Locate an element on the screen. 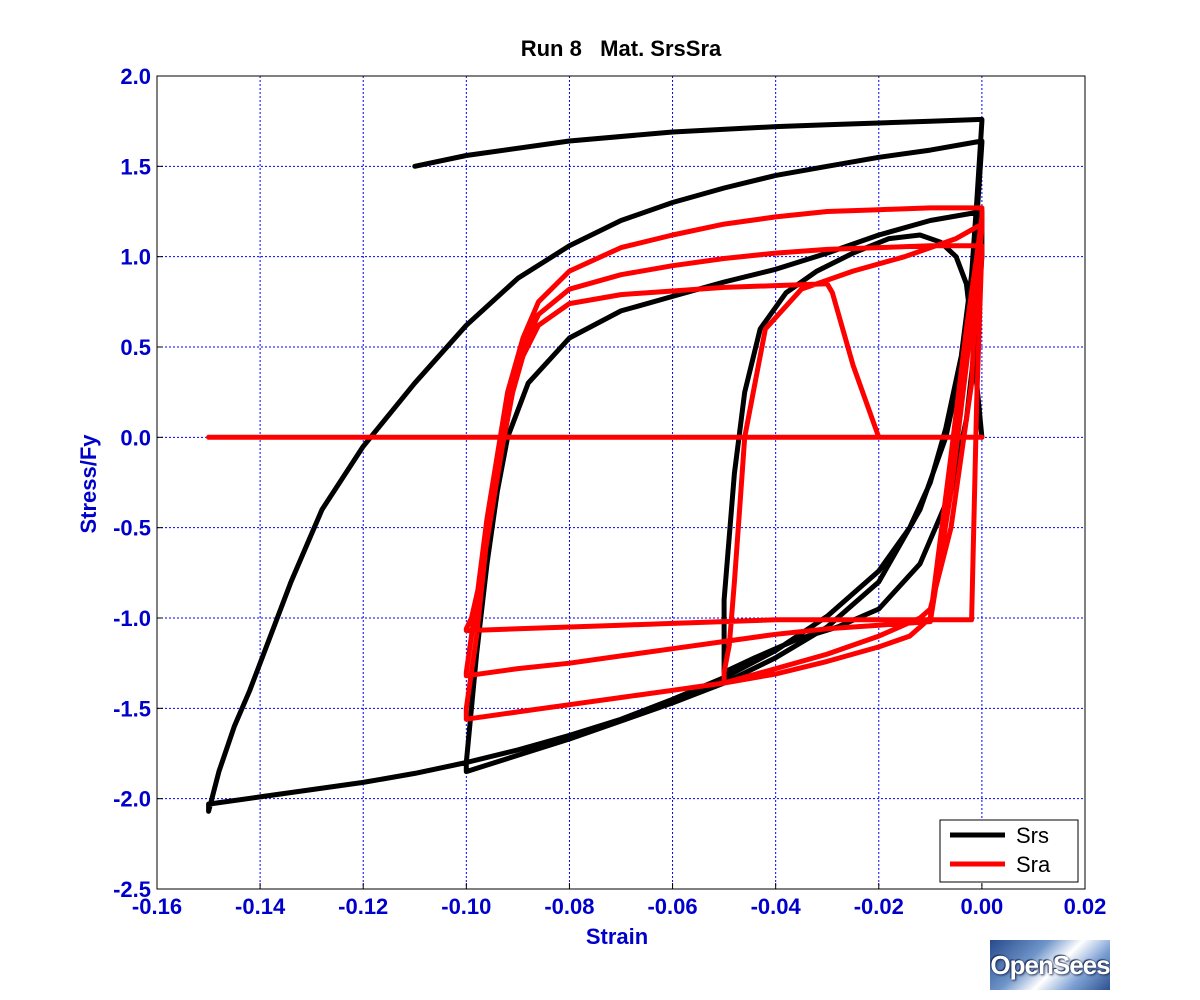 The width and height of the screenshot is (1200, 1000). x-tick-label: -0.12 is located at coordinates (363, 906).